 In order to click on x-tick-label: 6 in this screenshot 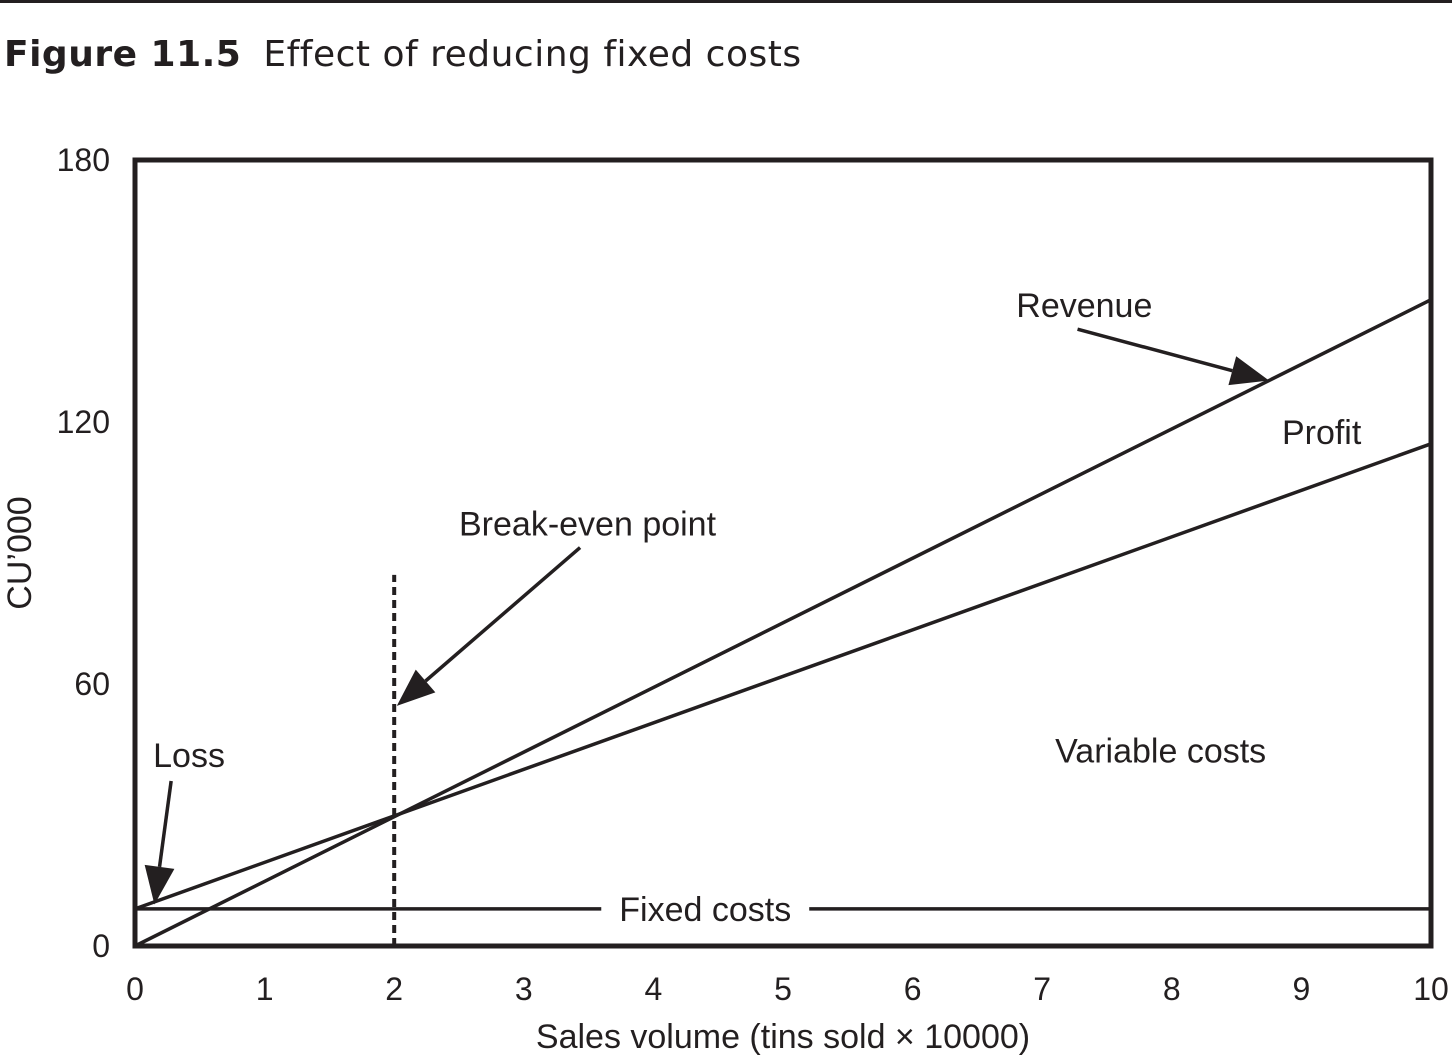, I will do `click(913, 989)`.